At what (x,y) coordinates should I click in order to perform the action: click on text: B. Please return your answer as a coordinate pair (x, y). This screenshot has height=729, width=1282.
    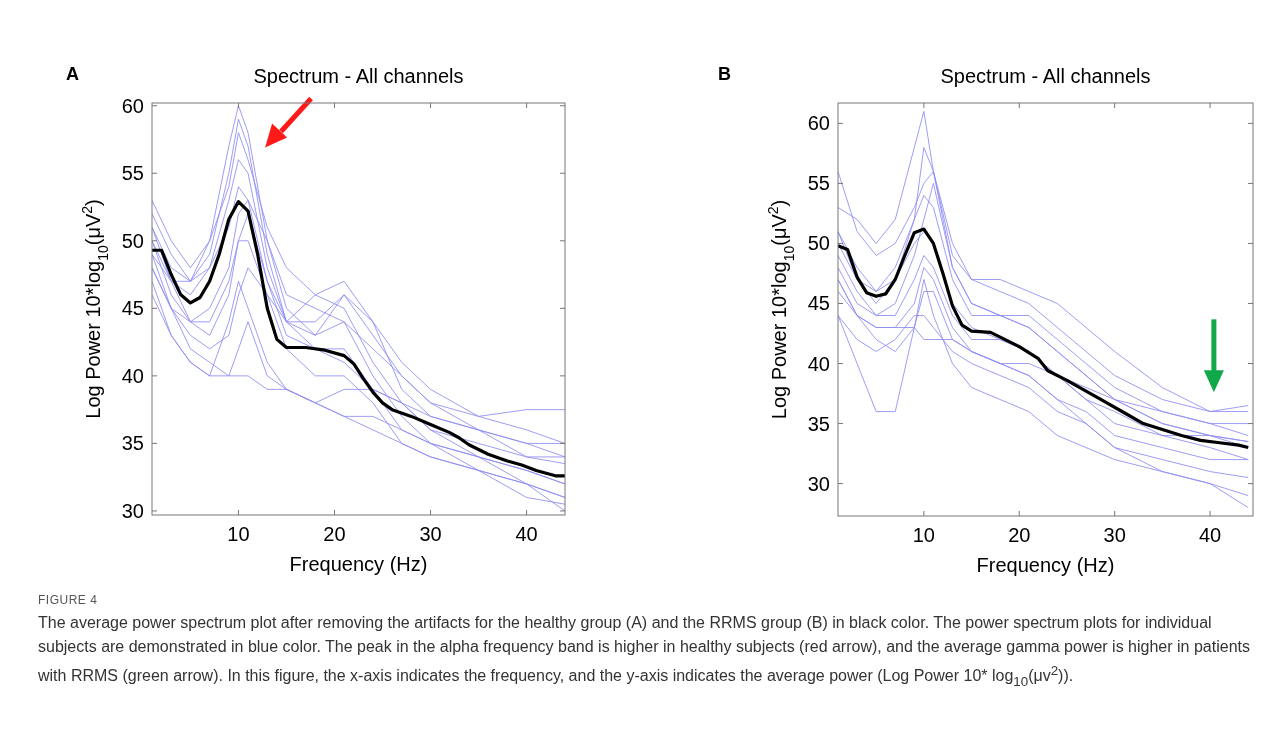
    Looking at the image, I should click on (724, 74).